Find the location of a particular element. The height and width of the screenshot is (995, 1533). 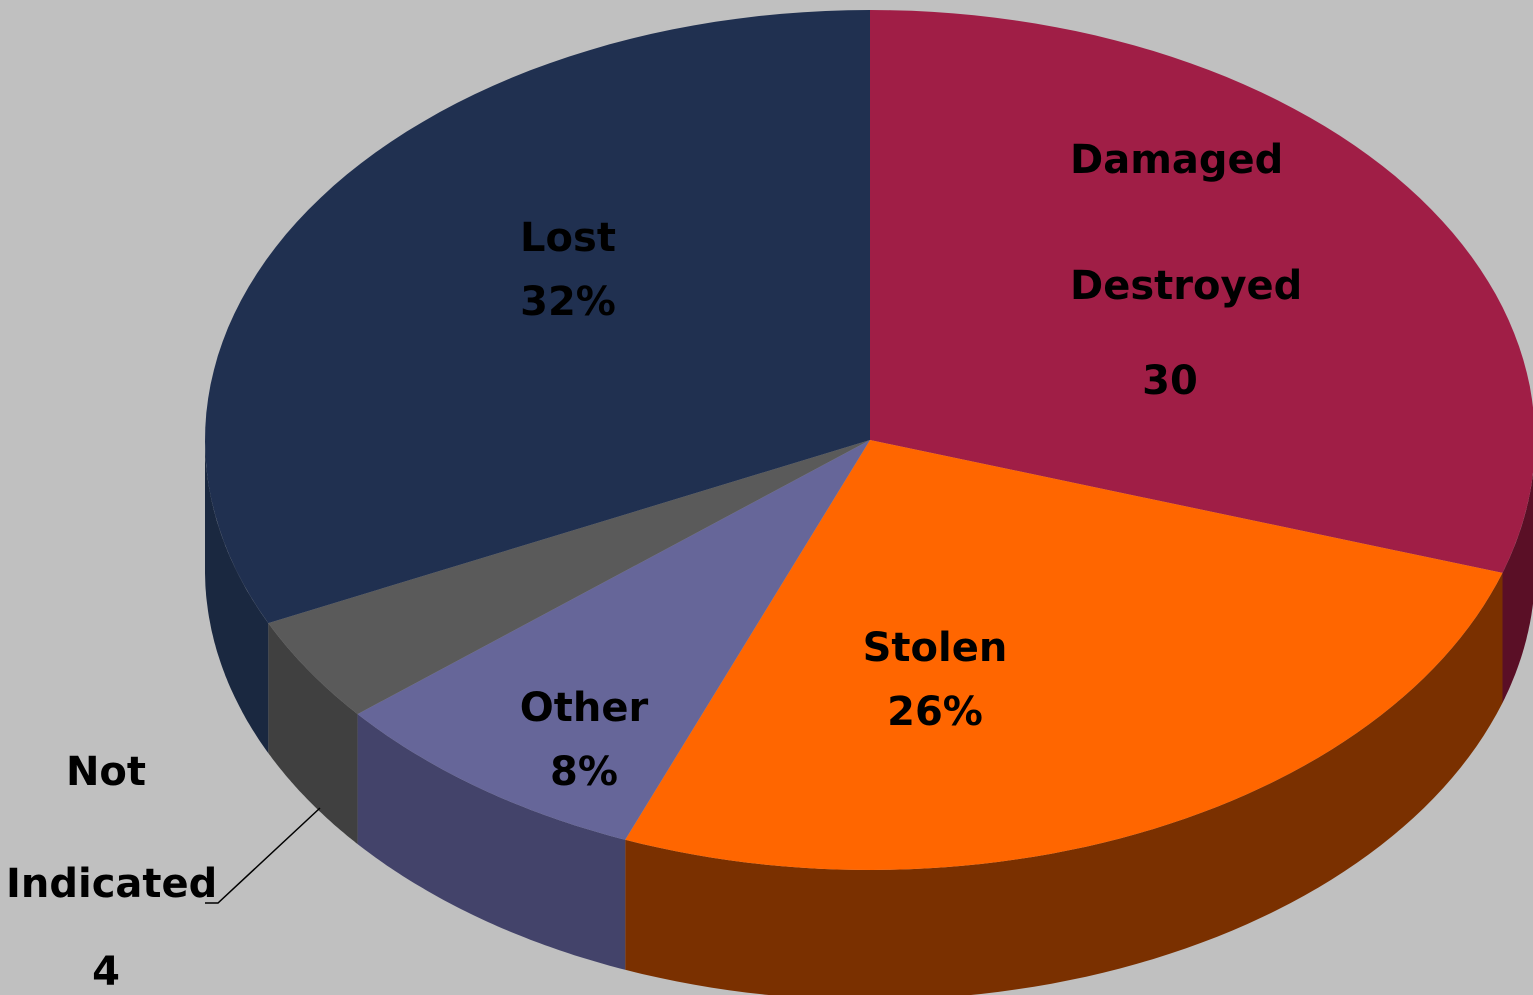

category-label: Damaged Destroyed is located at coordinates (1186, 223).